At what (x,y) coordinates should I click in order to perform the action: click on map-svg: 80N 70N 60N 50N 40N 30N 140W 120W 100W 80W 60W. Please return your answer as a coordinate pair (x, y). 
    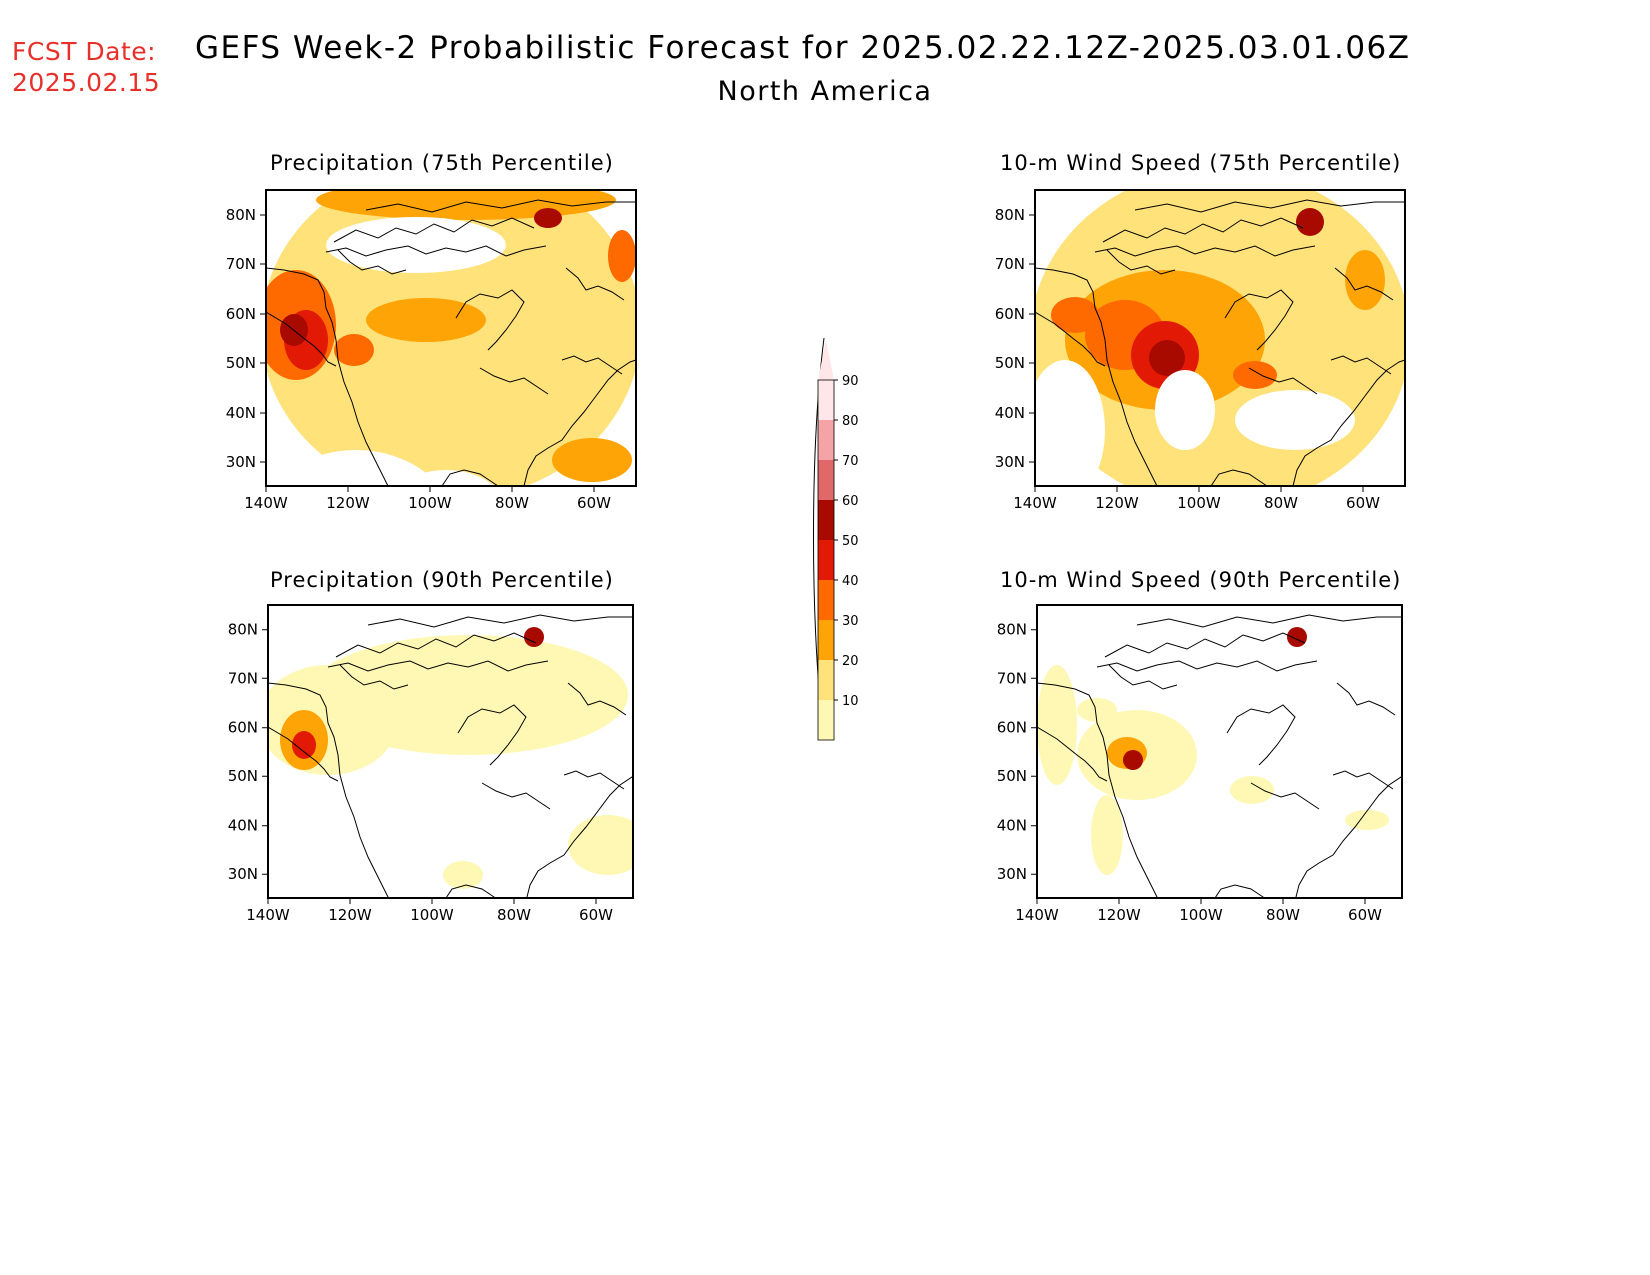
    Looking at the image, I should click on (1200, 764).